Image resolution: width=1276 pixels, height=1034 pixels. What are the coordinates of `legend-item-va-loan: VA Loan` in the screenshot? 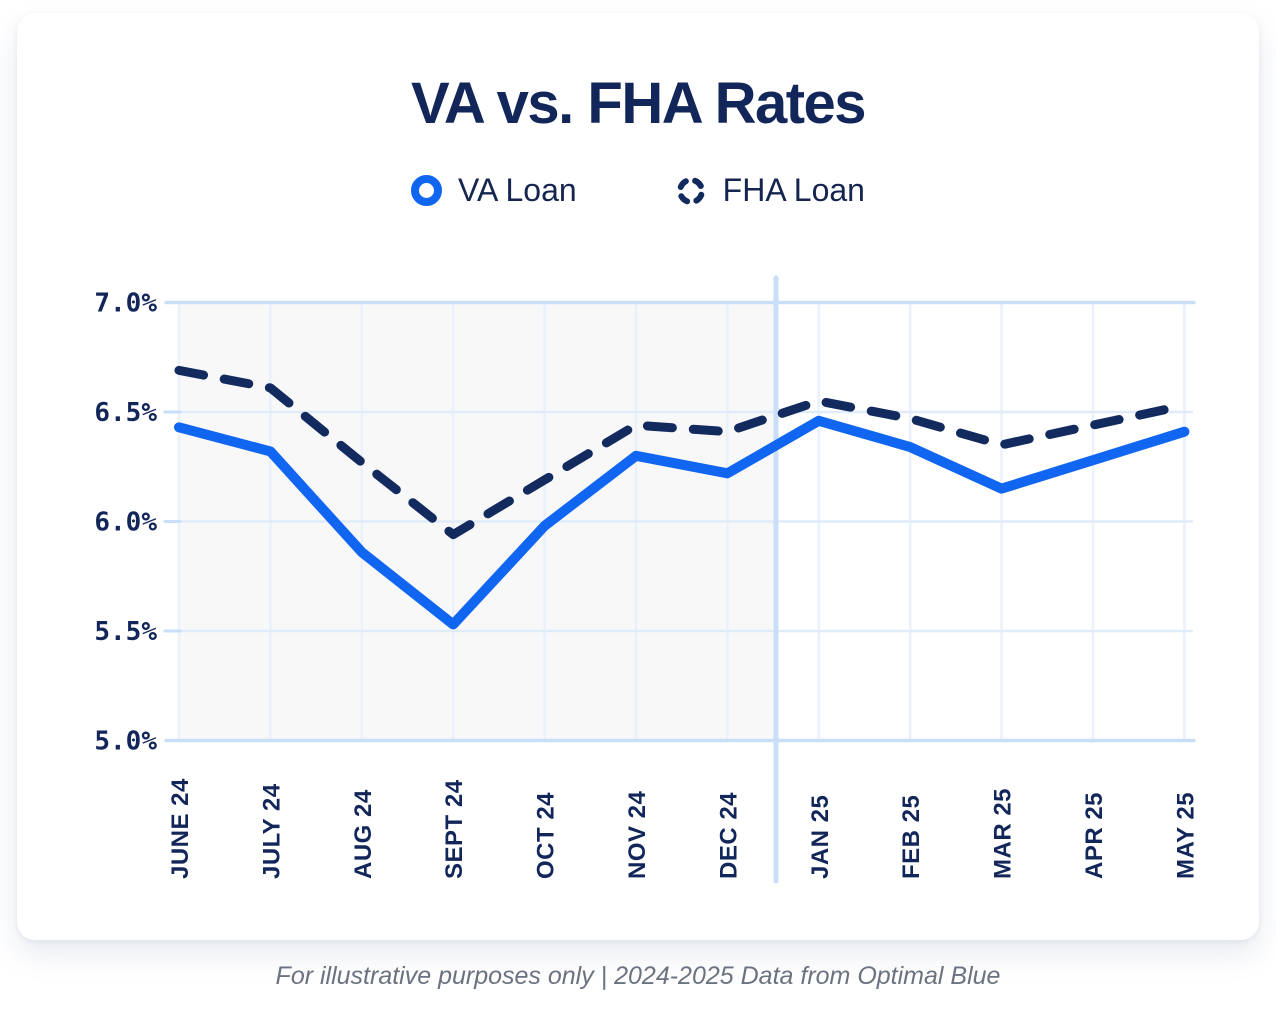 It's located at (494, 190).